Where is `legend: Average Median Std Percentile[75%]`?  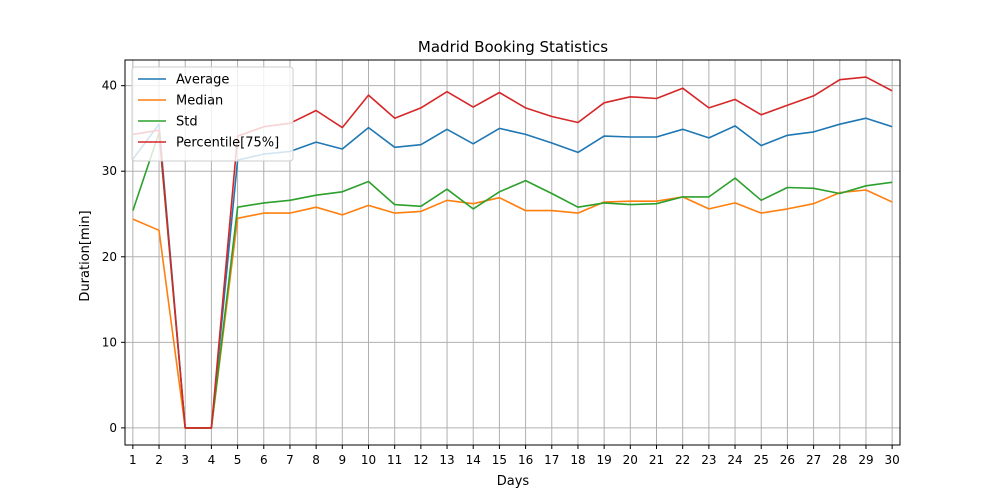
legend: Average Median Std Percentile[75%] is located at coordinates (212, 114).